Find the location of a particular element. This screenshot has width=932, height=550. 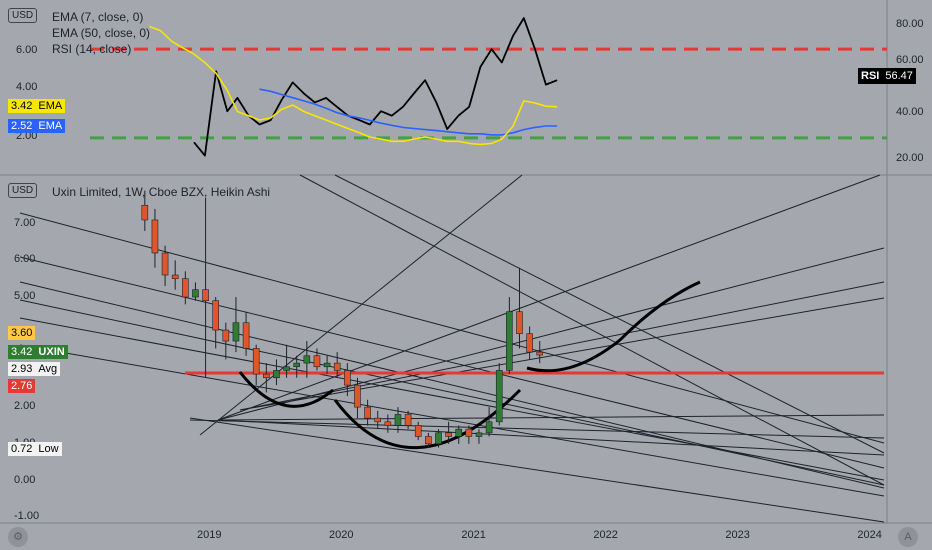

low-price-name: Low is located at coordinates (48, 449).